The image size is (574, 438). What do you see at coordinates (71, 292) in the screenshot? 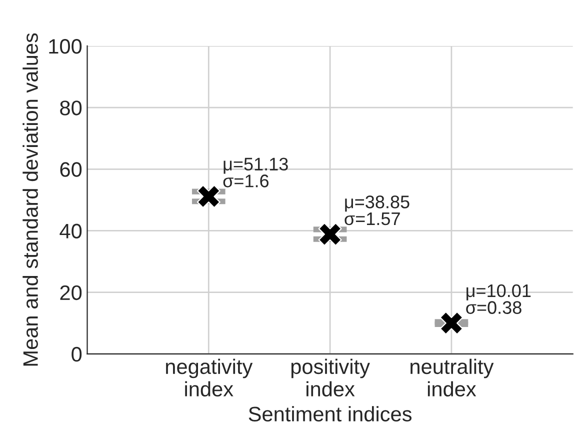
I see `y-tick-label: 20` at bounding box center [71, 292].